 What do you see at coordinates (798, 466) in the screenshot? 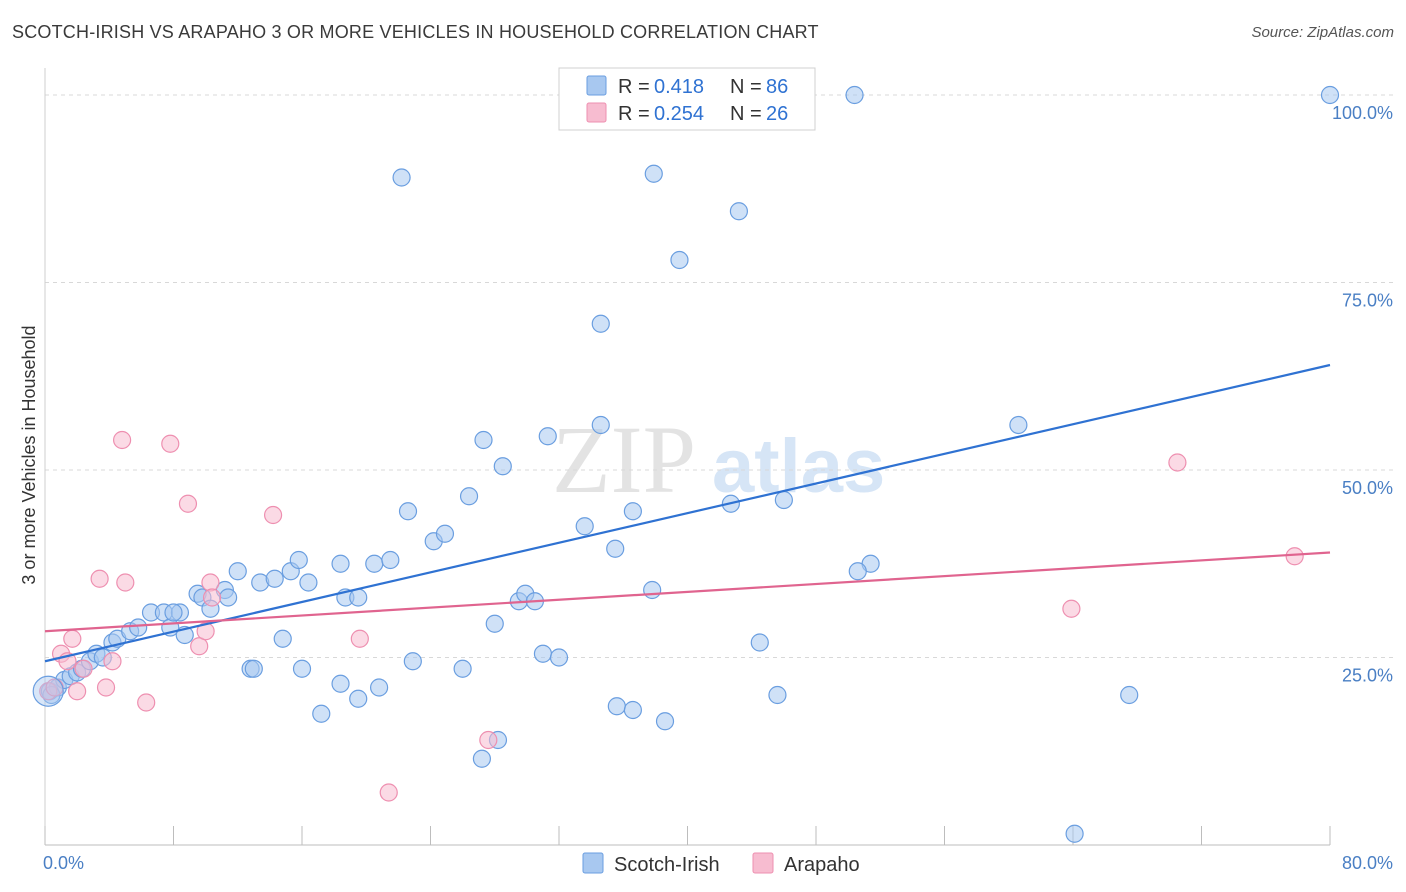
I see `watermark-atlas: atlas` at bounding box center [798, 466].